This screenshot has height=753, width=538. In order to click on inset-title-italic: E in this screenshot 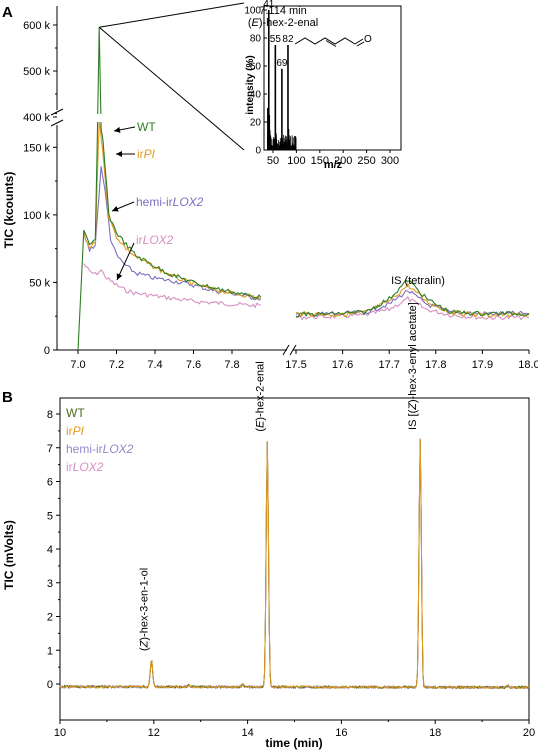, I will do `click(256, 23)`.